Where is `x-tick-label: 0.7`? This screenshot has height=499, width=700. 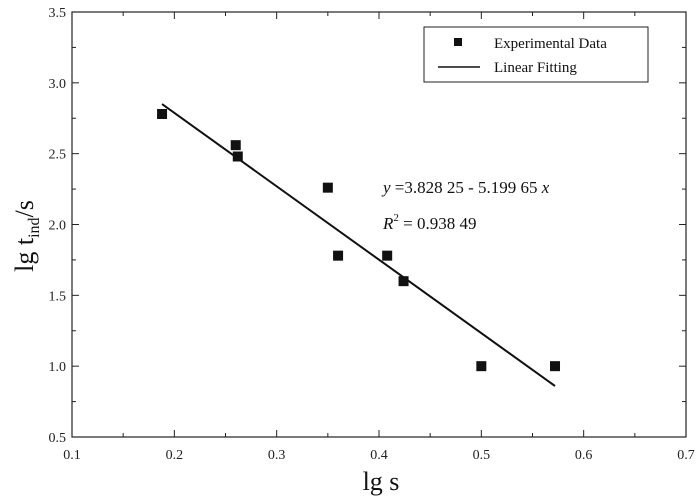 x-tick-label: 0.7 is located at coordinates (686, 455).